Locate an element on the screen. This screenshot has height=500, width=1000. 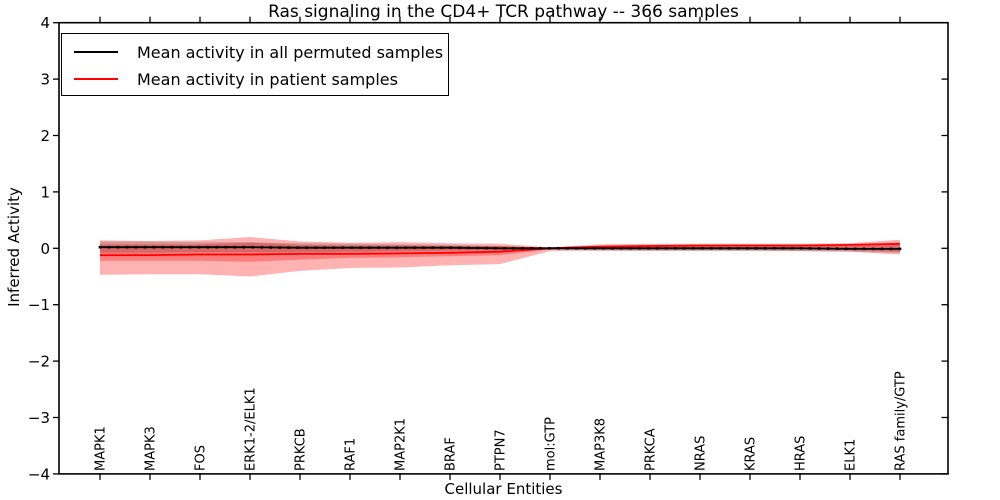
y-tick-label: 3 is located at coordinates (45, 80).